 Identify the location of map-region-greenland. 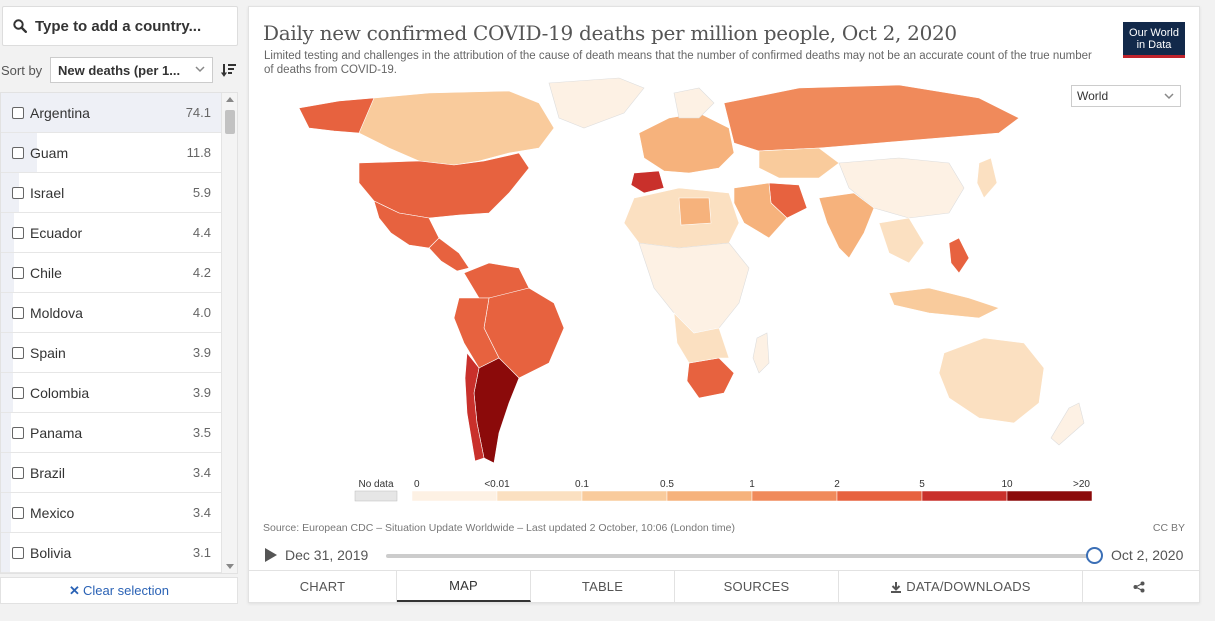
(596, 103).